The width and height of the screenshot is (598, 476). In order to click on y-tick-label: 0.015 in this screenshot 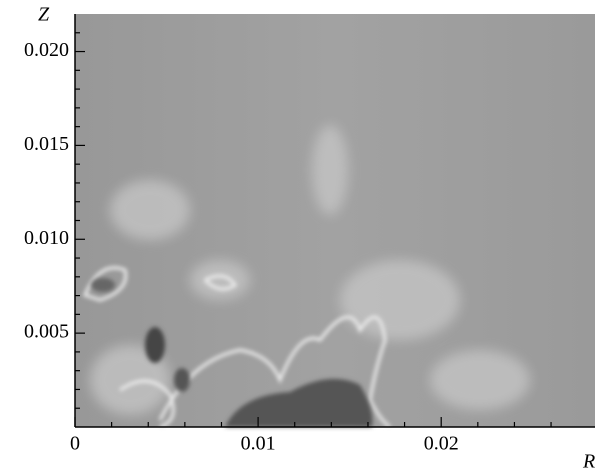, I will do `click(46, 144)`.